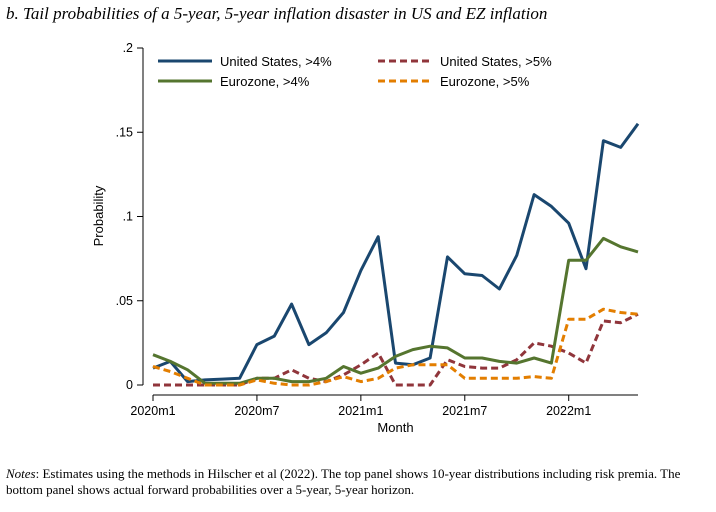 The image size is (716, 512). Describe the element at coordinates (256, 411) in the screenshot. I see `x-tick-label: 2020m7` at that location.